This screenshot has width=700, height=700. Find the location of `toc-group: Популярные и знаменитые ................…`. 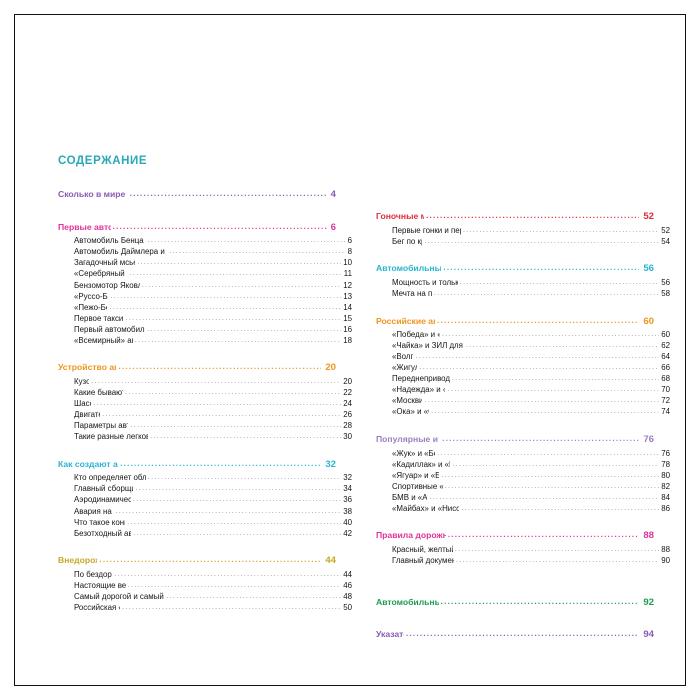

toc-group: Популярные и знаменитые ................… is located at coordinates (523, 474).